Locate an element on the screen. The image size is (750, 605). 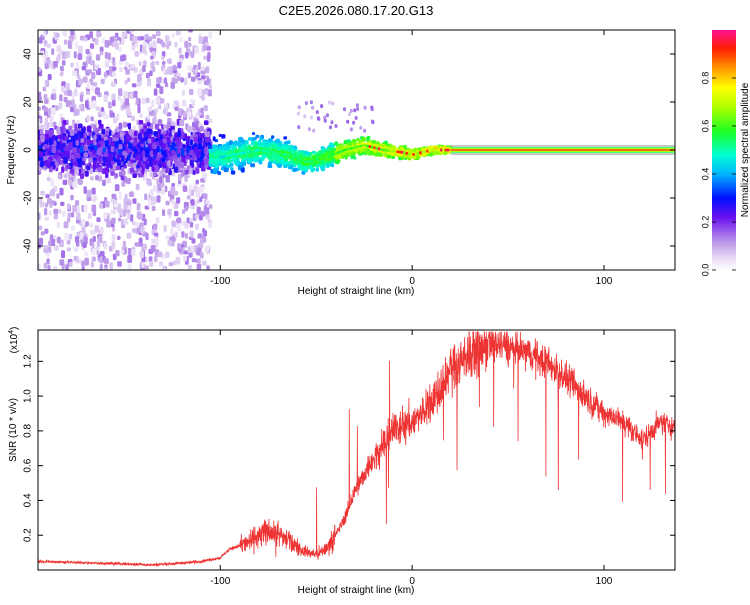
snr-multiplier-close: ) is located at coordinates (14, 328).